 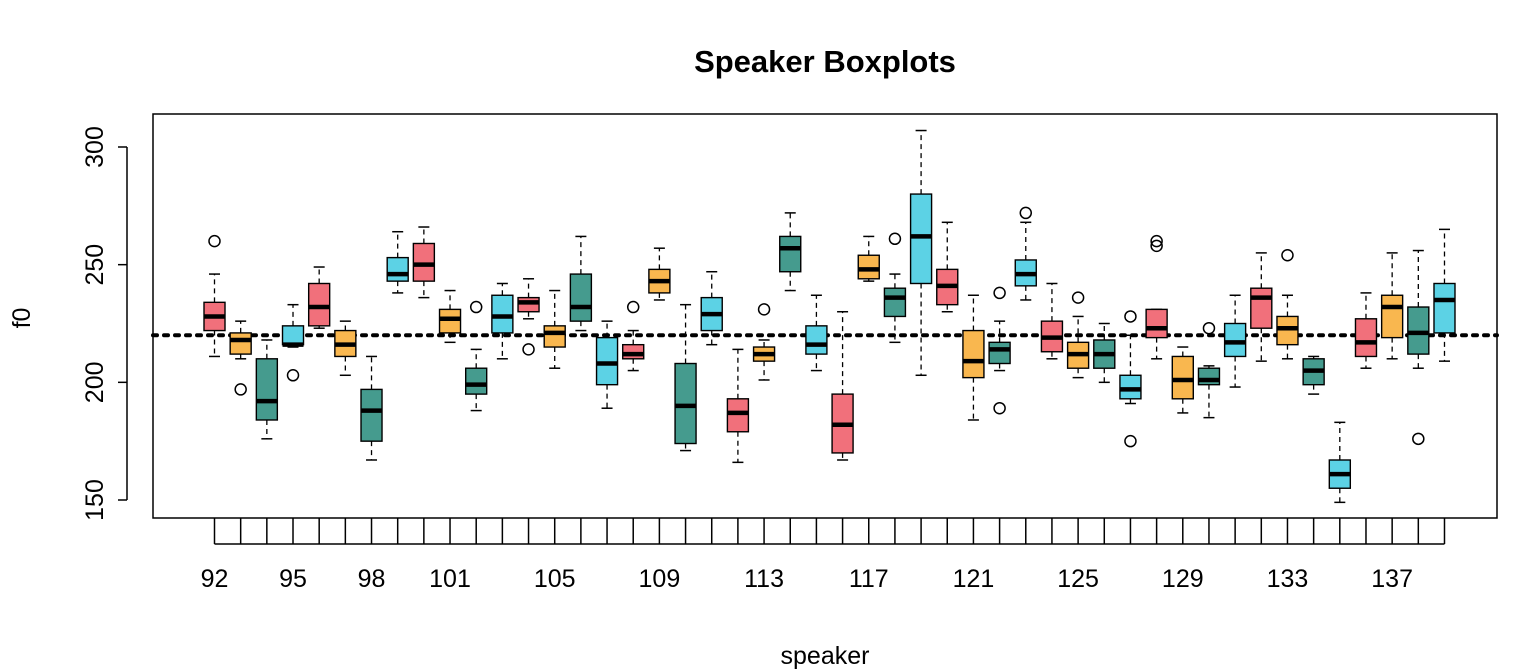 What do you see at coordinates (293, 579) in the screenshot?
I see `x-tick-label: 95` at bounding box center [293, 579].